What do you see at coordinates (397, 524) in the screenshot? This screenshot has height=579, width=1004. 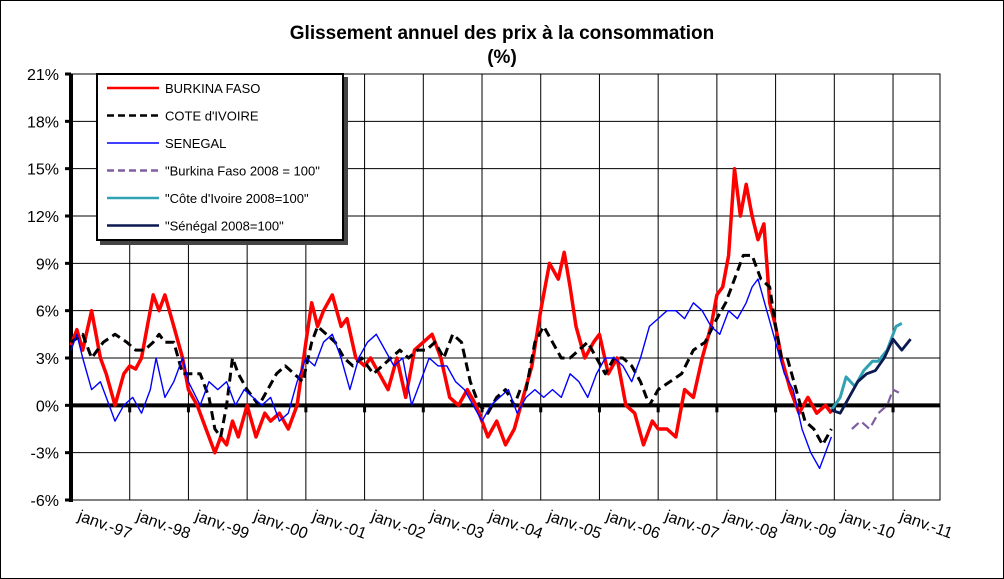 I see `x-tick-label: janv.-02` at bounding box center [397, 524].